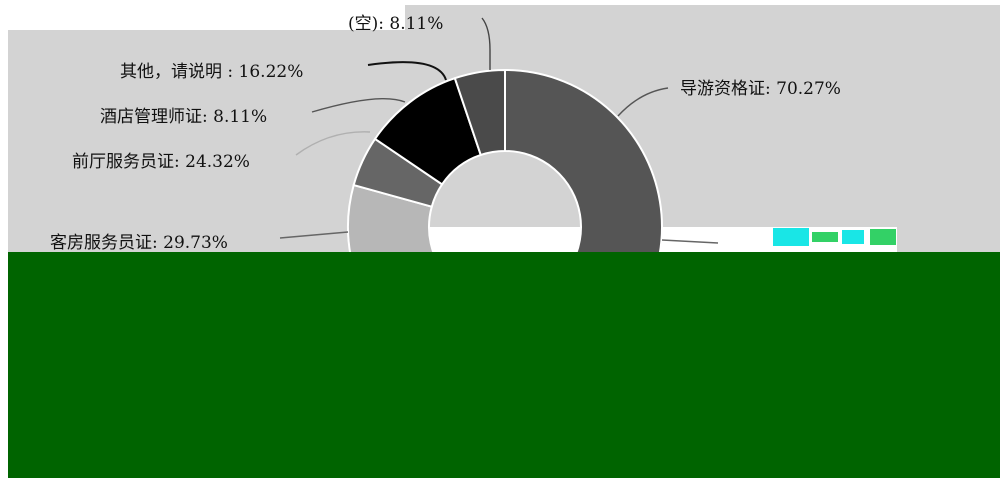  I want to click on leader-line-empty, so click(486, 43).